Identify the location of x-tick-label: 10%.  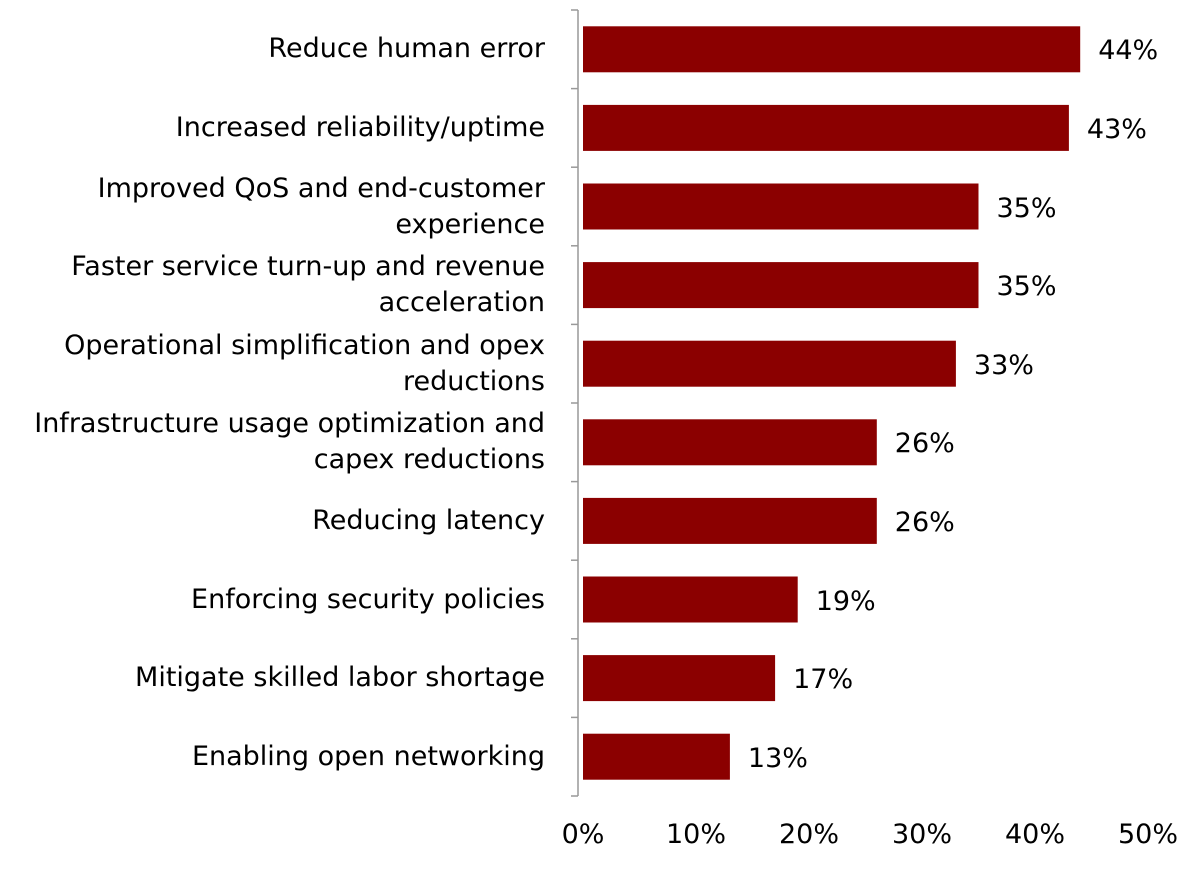
(696, 834).